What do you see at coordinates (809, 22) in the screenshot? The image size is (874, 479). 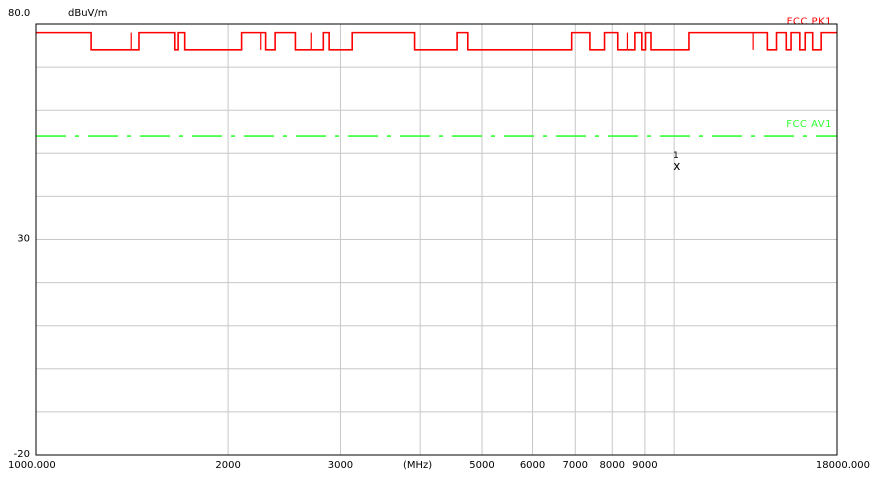 I see `peak-limit-label: FCC PK1` at bounding box center [809, 22].